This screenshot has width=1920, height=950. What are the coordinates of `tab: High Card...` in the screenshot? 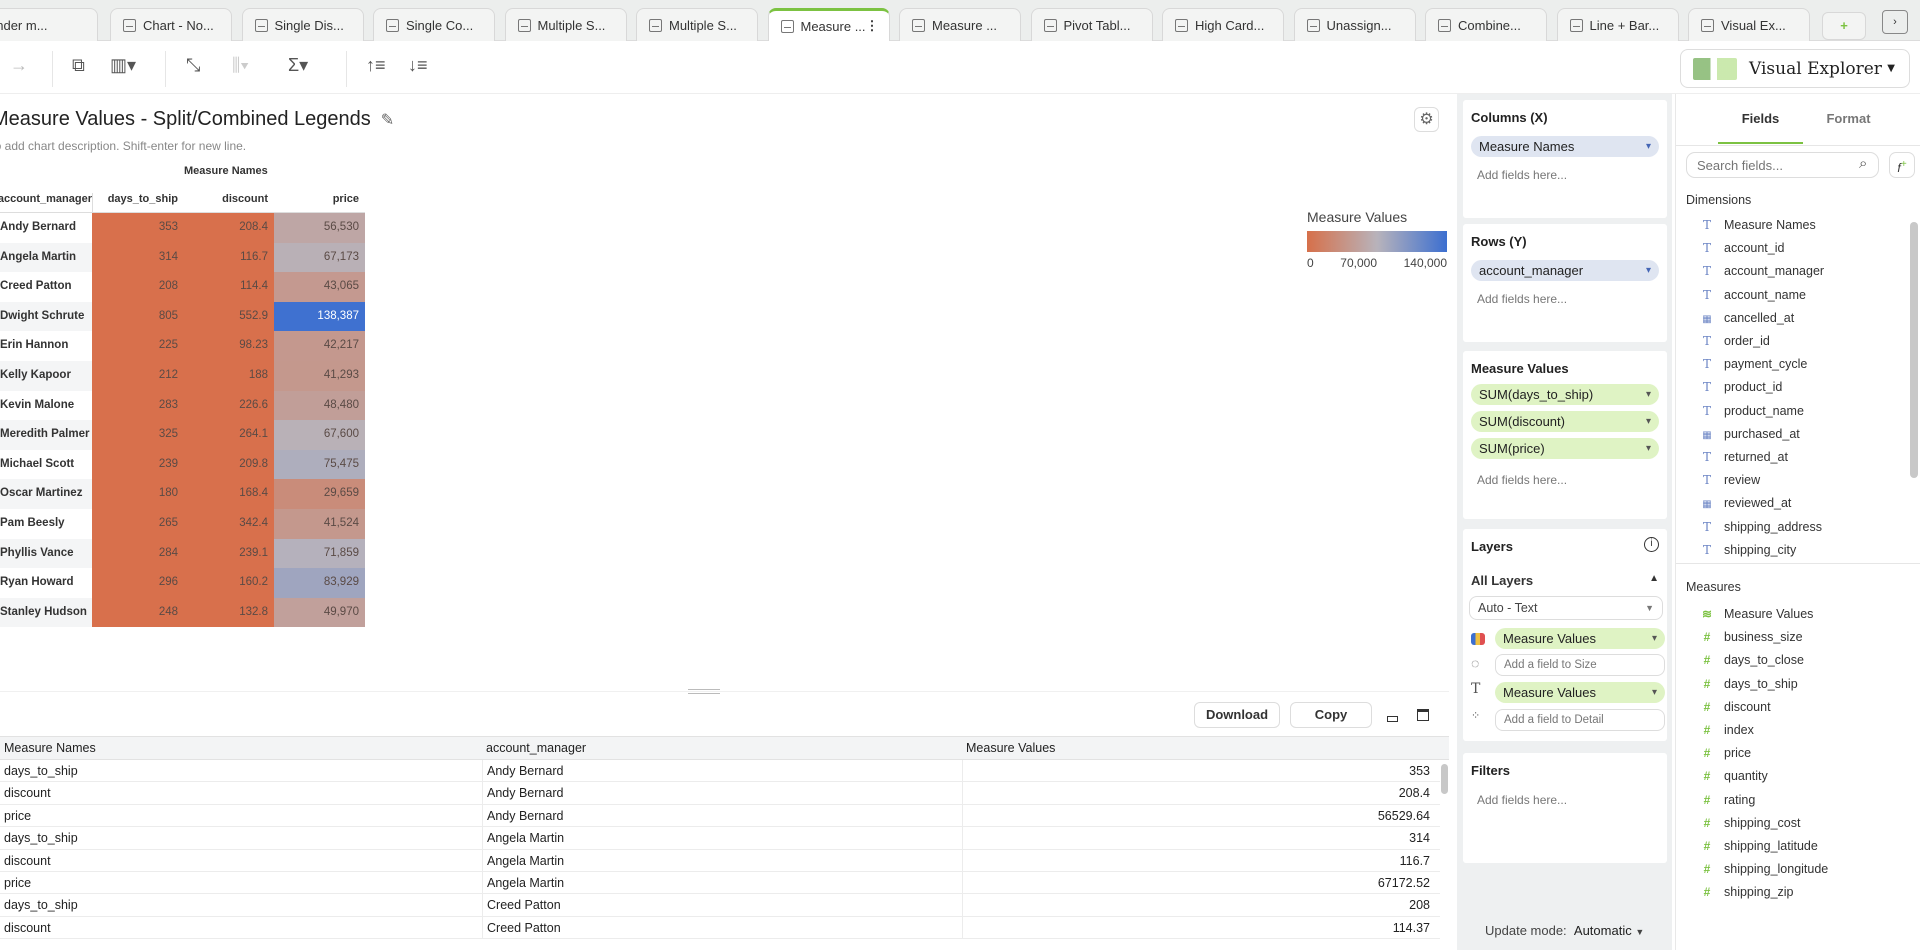 It's located at (1223, 24).